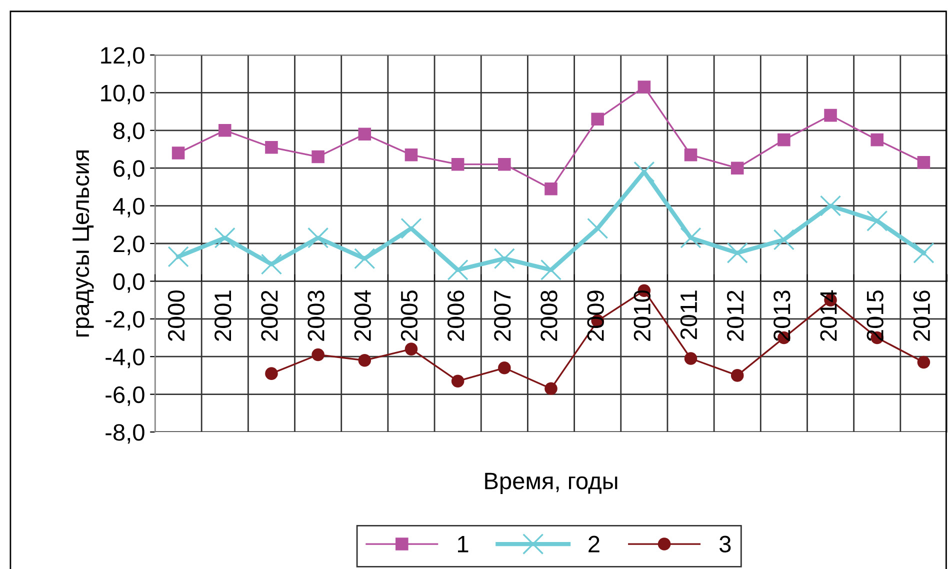  I want to click on y-tick-label: 6,0, so click(129, 170).